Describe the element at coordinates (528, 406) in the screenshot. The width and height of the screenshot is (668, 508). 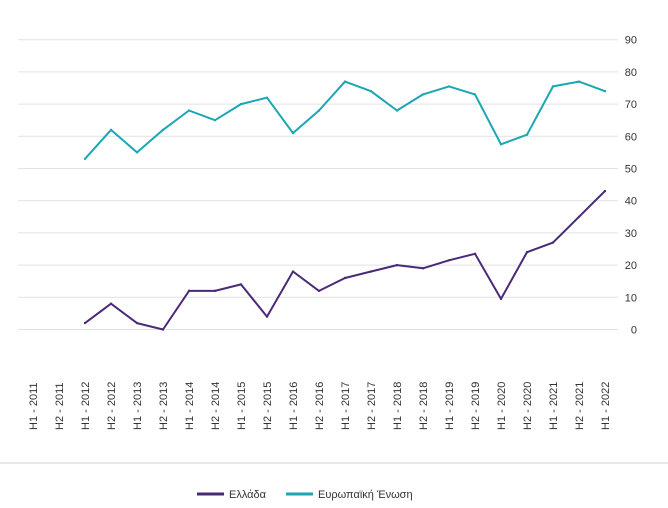
I see `x-tick-label: H2 - 2020` at that location.